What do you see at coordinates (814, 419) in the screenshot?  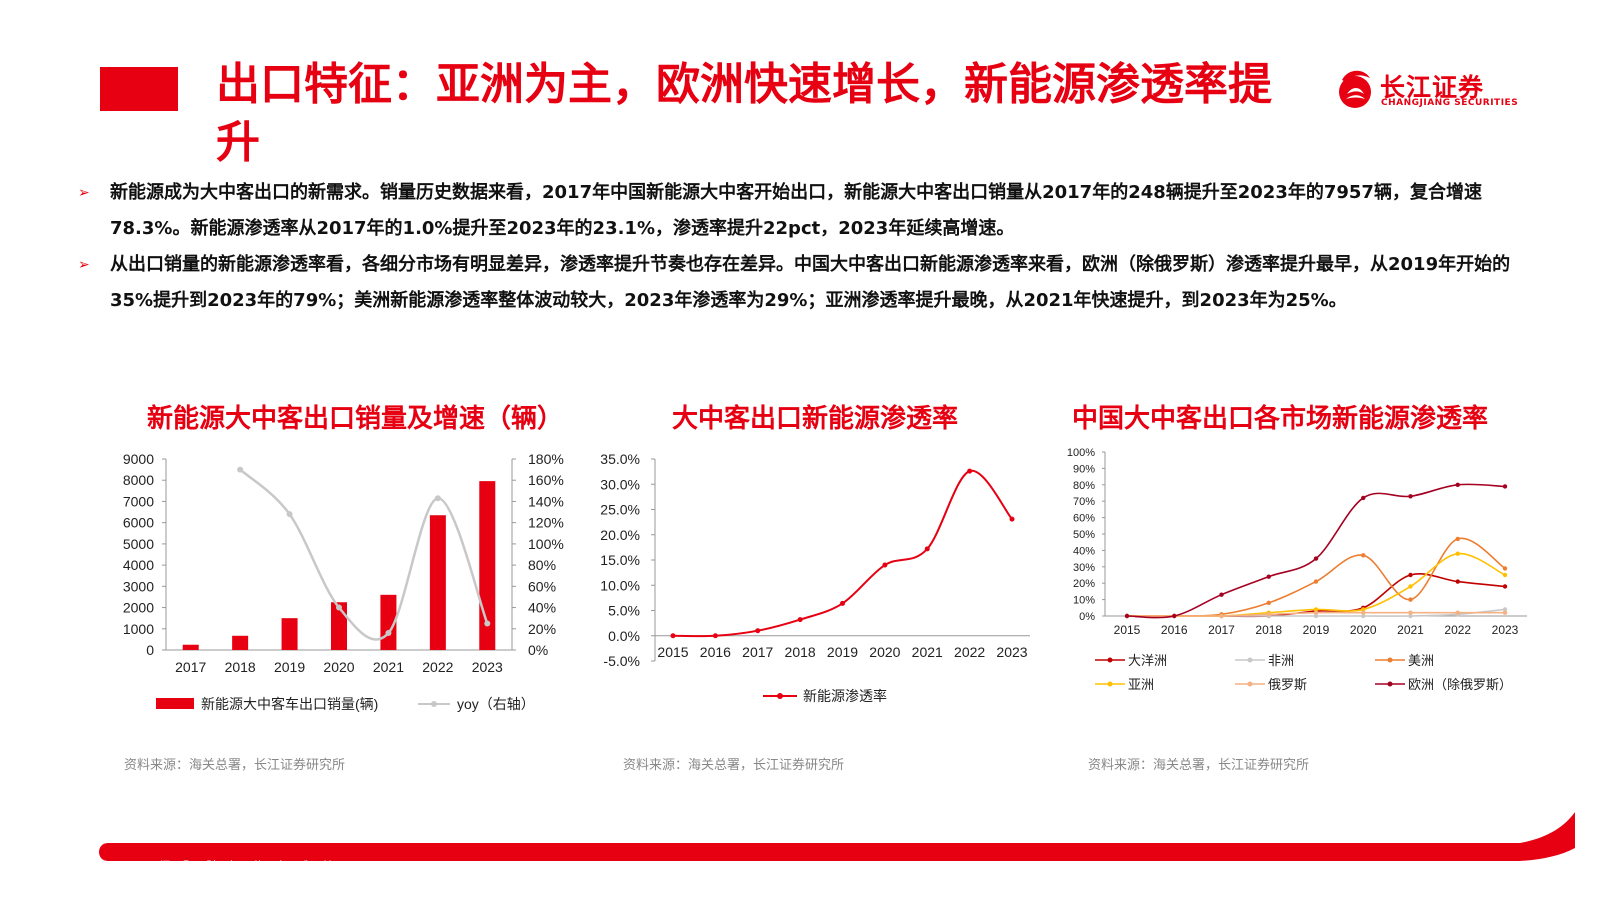 I see `chart2-title: 大中客出口新能源渗透率` at bounding box center [814, 419].